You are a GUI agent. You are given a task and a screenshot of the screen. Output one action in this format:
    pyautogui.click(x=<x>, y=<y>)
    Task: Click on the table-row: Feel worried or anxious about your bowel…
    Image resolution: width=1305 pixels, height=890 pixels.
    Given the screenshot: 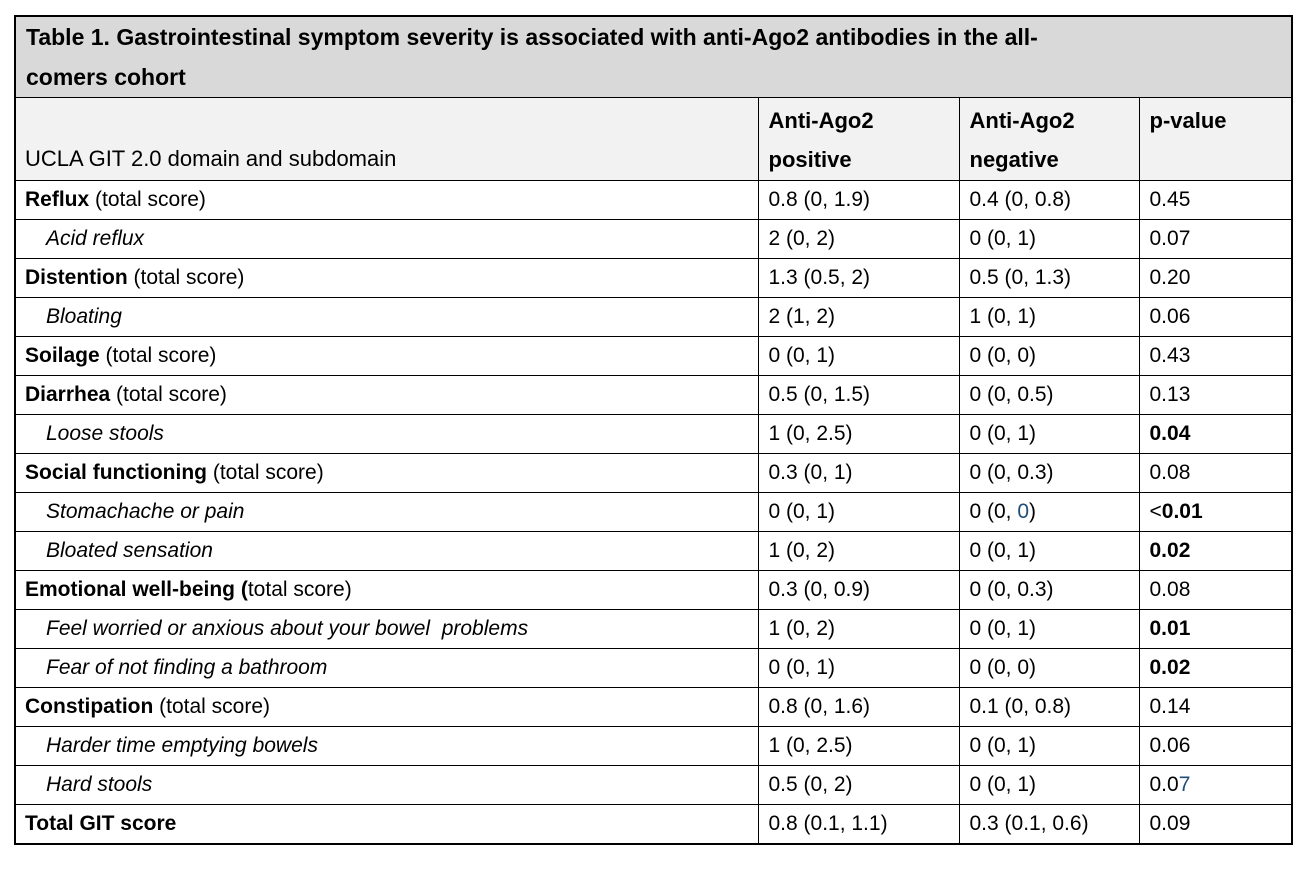 What is the action you would take?
    pyautogui.click(x=653, y=629)
    